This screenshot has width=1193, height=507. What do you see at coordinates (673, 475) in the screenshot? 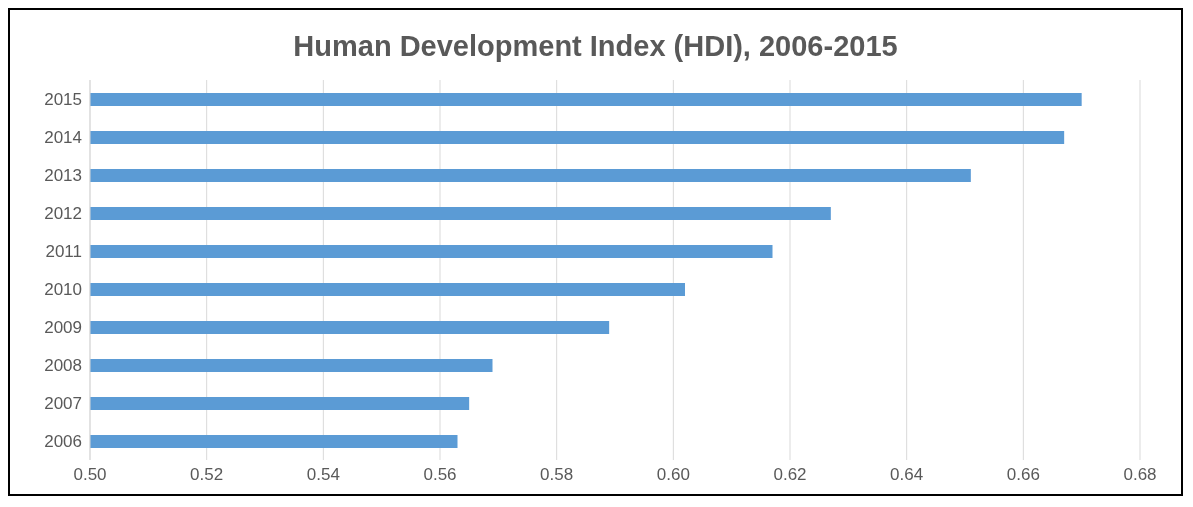
I see `x-tick-label: 0.60` at bounding box center [673, 475].